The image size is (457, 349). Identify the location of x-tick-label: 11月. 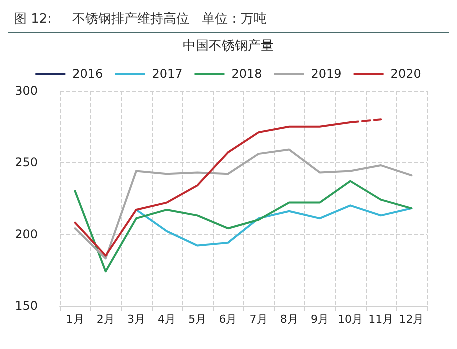
(381, 319).